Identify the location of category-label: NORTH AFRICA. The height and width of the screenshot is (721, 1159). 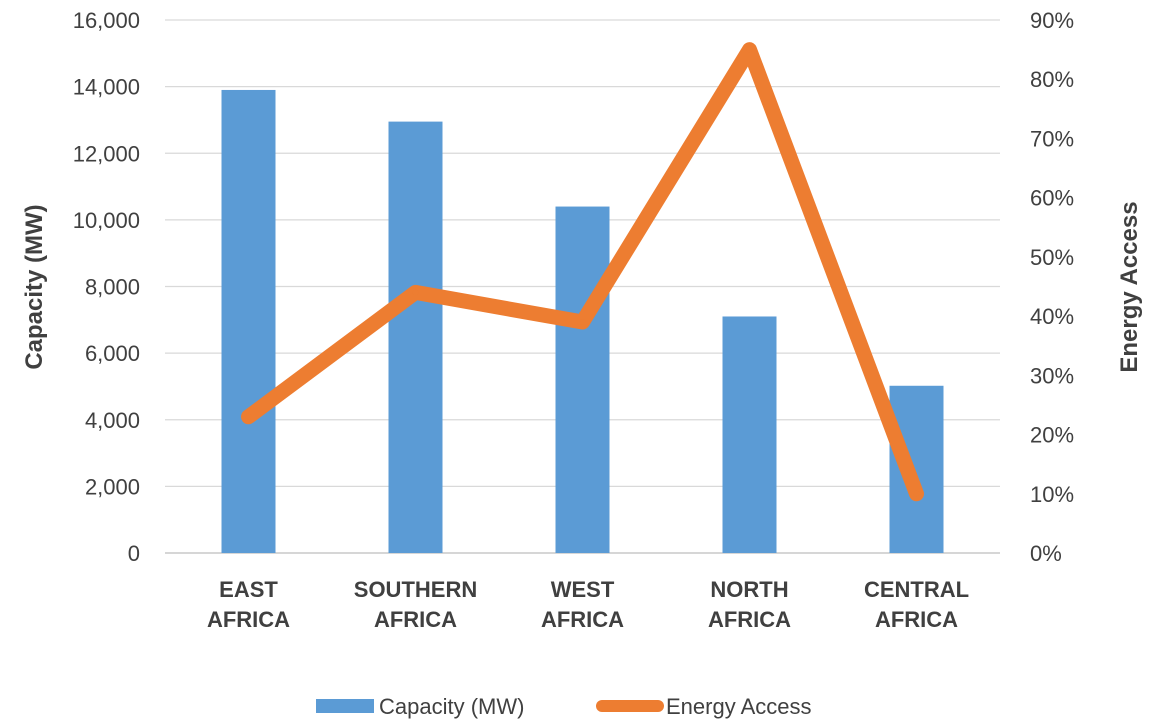
(749, 604).